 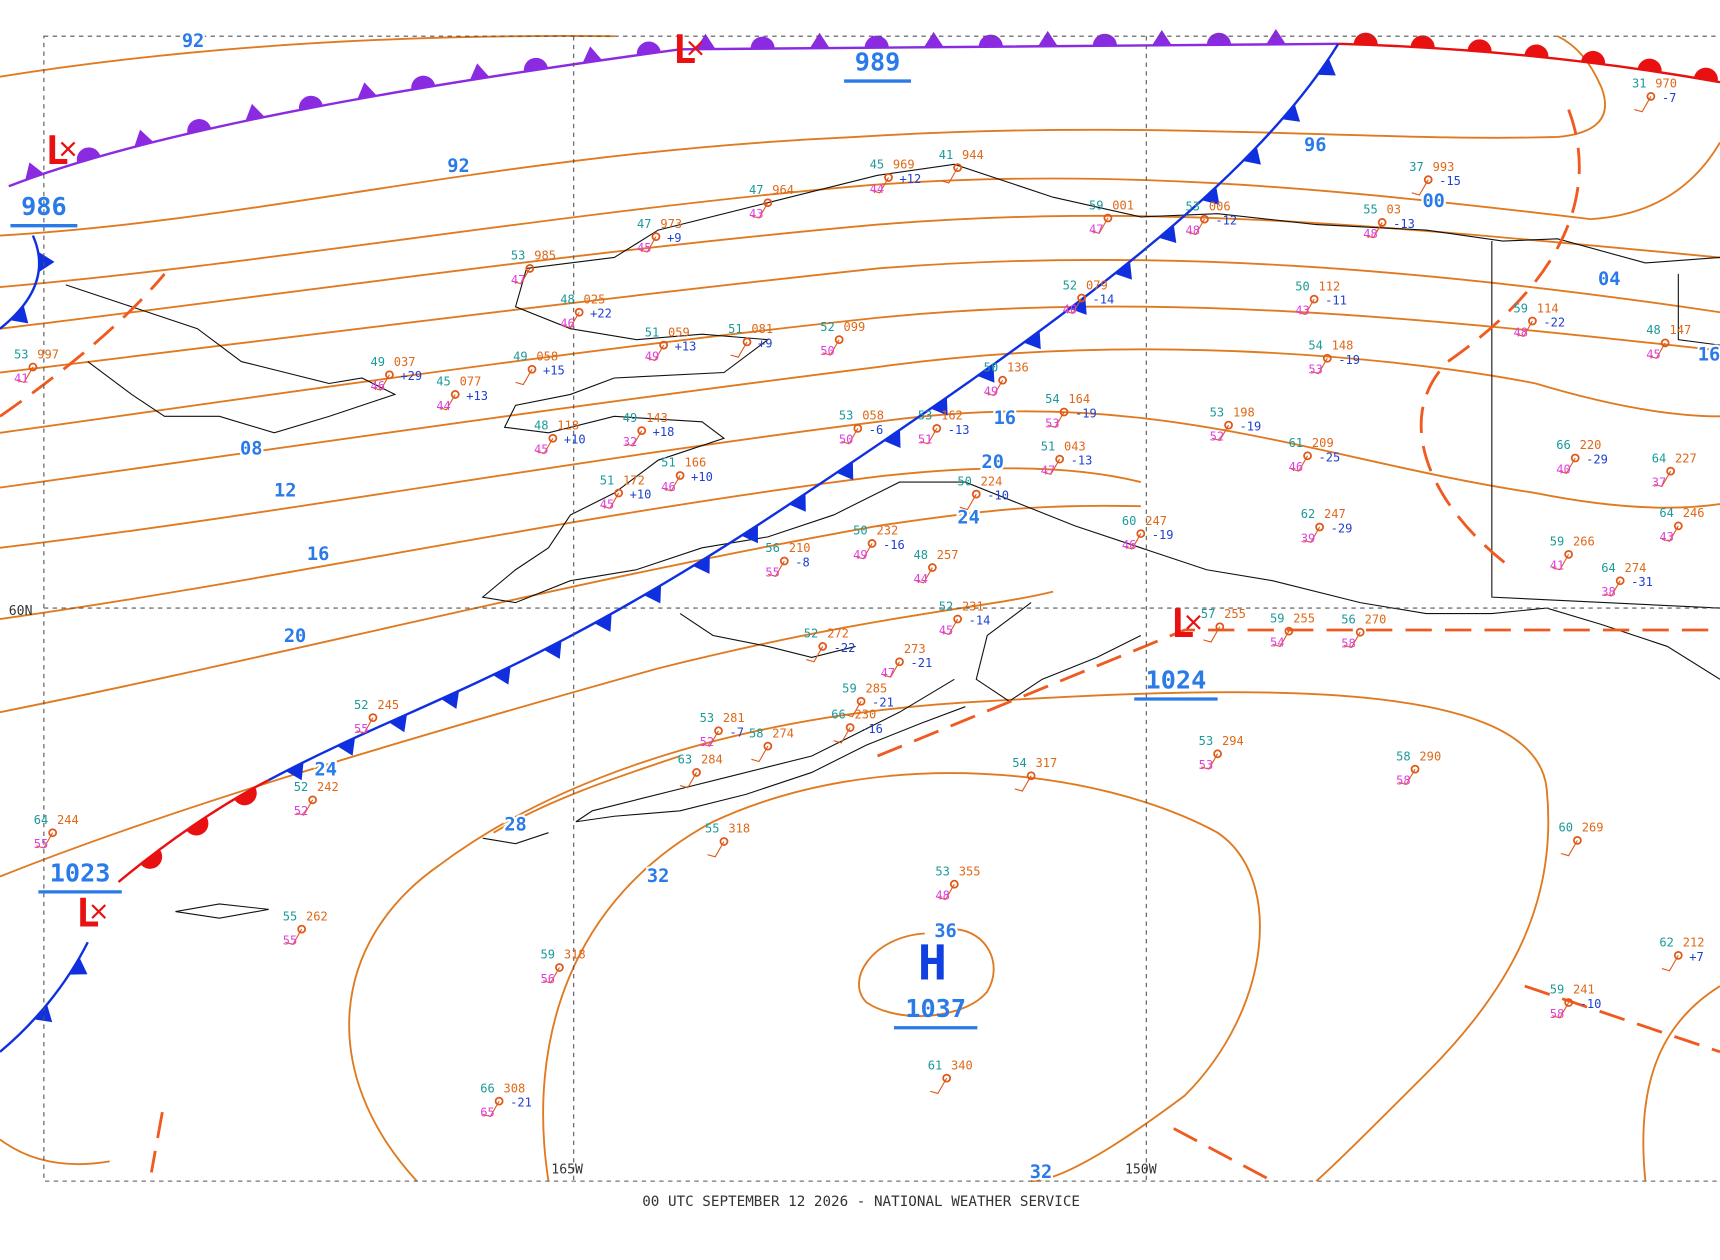 What do you see at coordinates (1327, 526) in the screenshot?
I see `station-plot: 62 247 39 -29` at bounding box center [1327, 526].